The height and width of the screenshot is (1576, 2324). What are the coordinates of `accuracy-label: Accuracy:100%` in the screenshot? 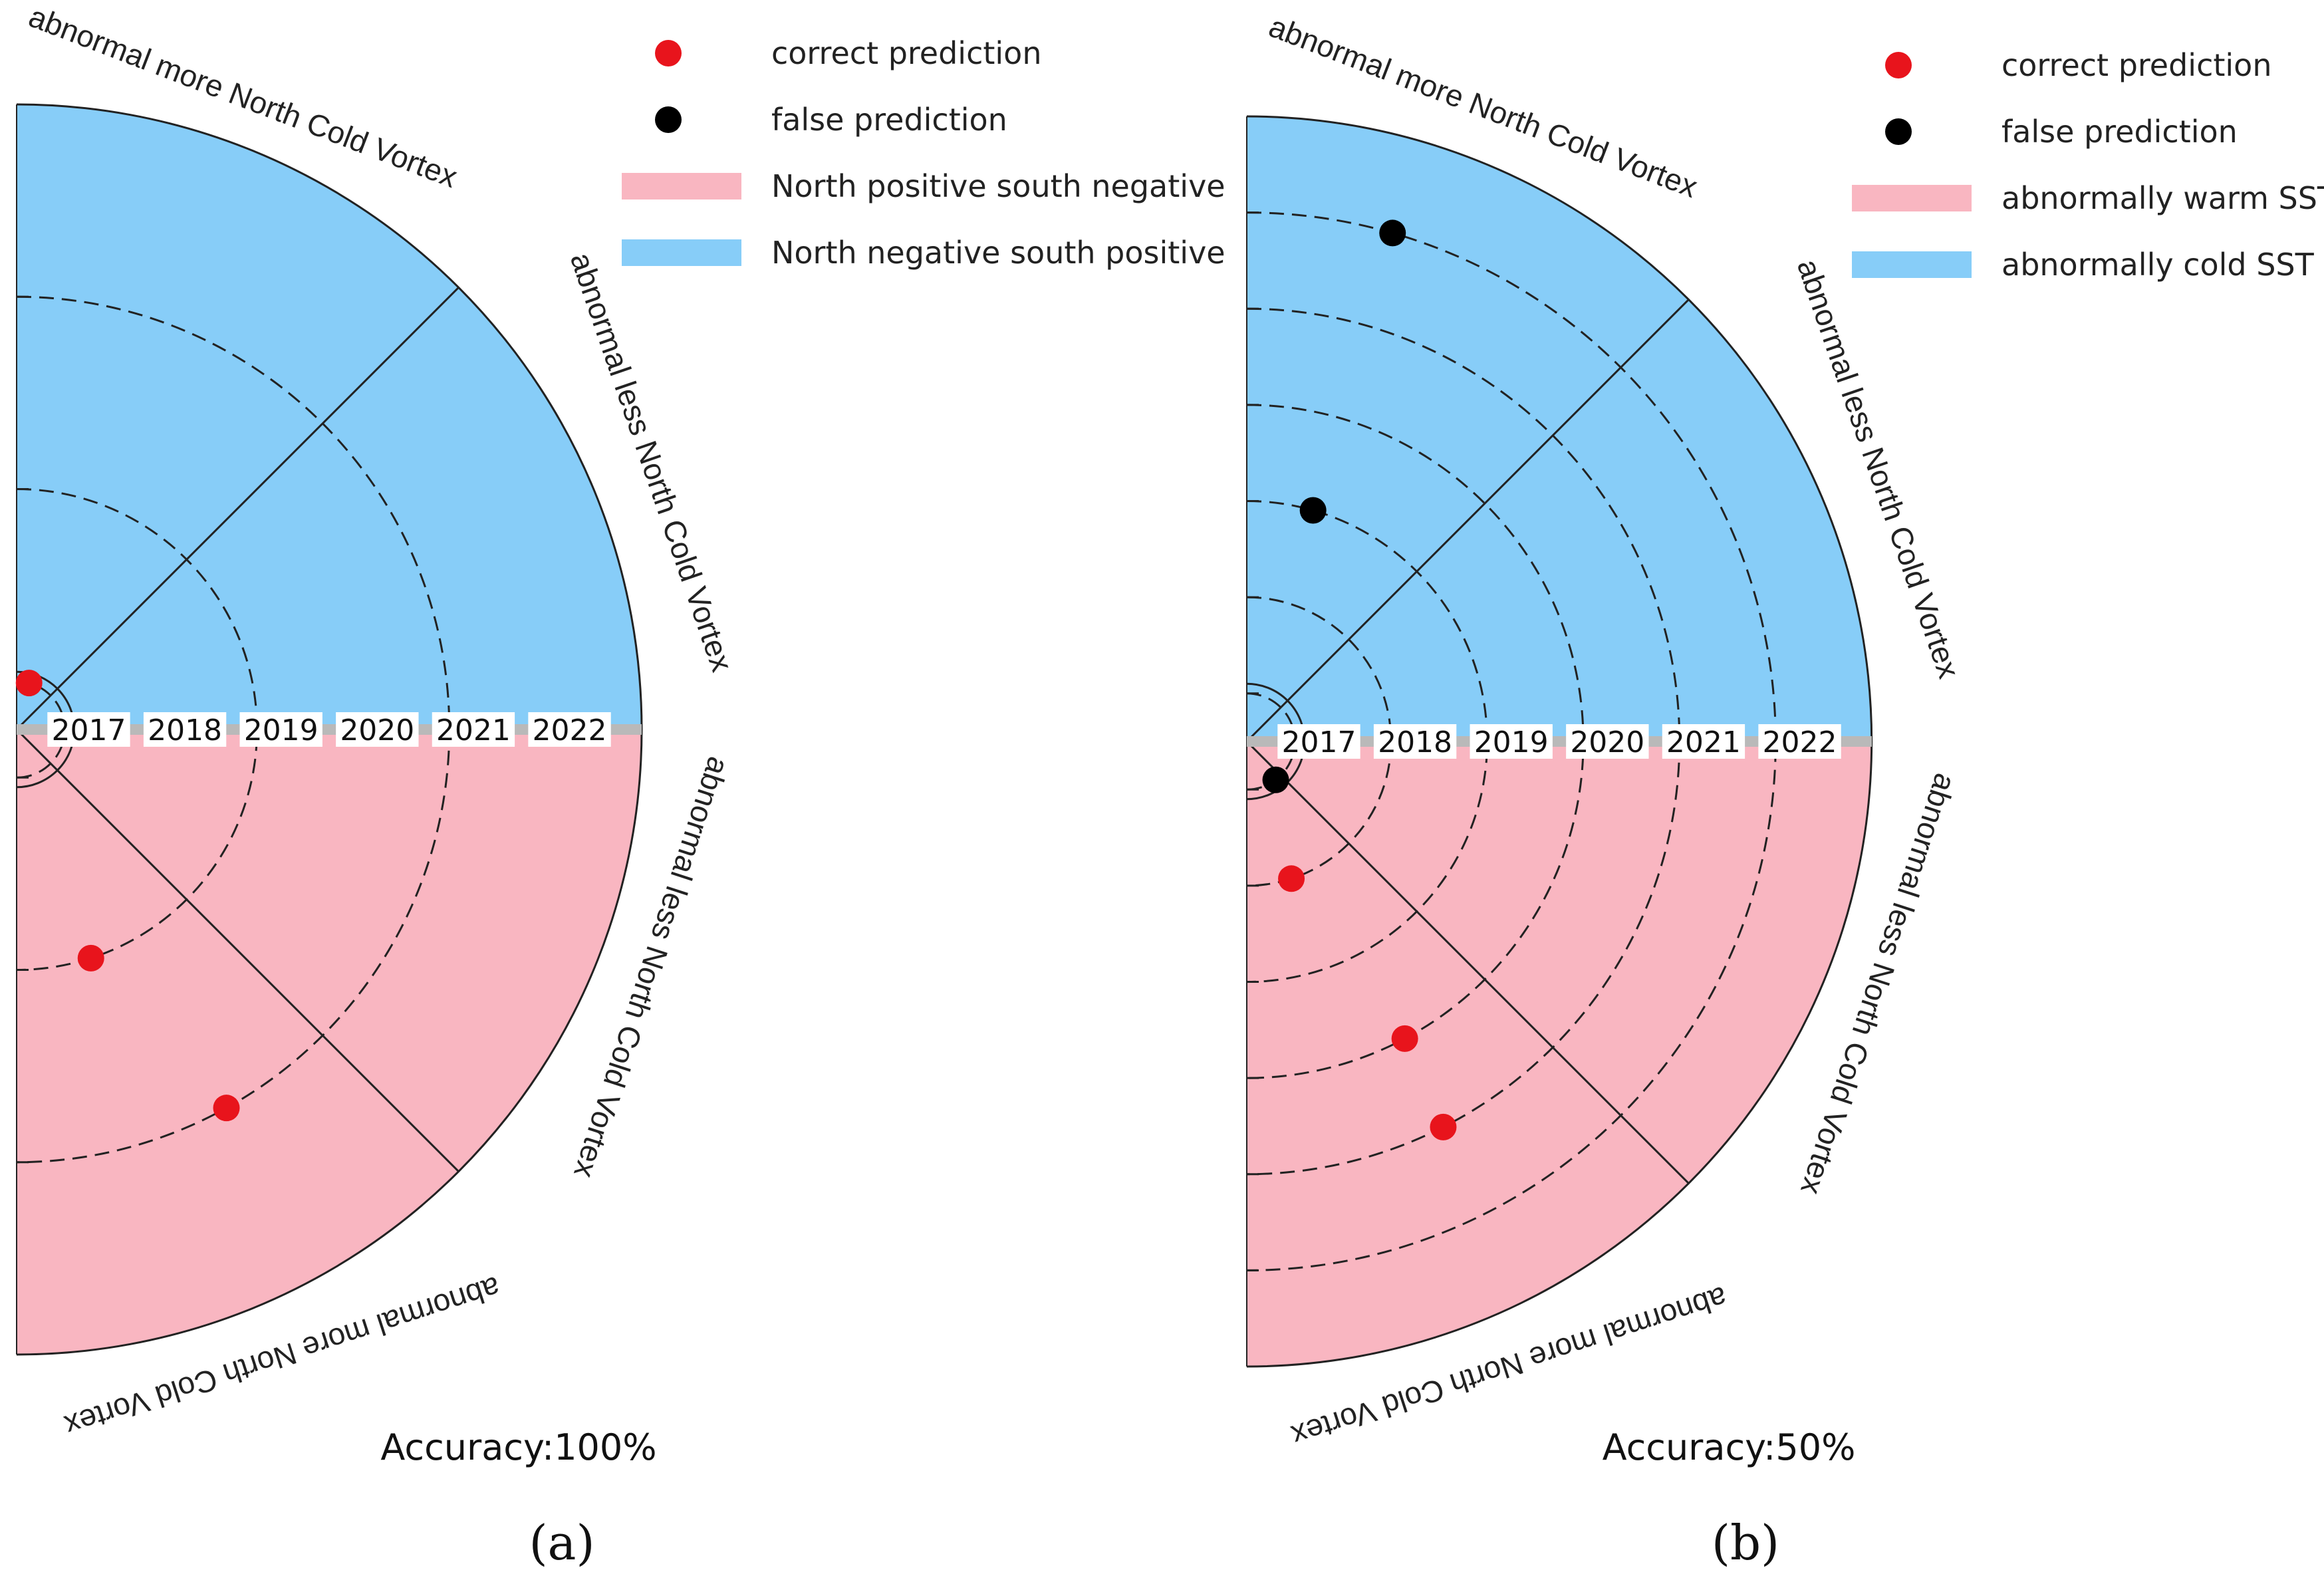 It's located at (518, 1447).